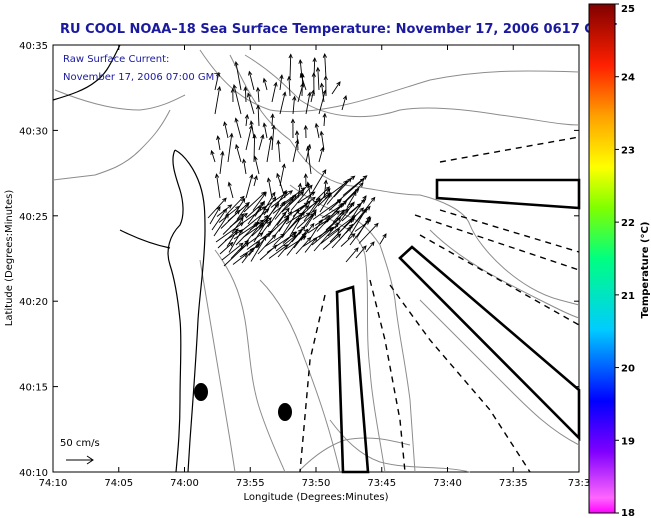 The height and width of the screenshot is (518, 651). What do you see at coordinates (145, 239) in the screenshot?
I see `coastline-inlet` at bounding box center [145, 239].